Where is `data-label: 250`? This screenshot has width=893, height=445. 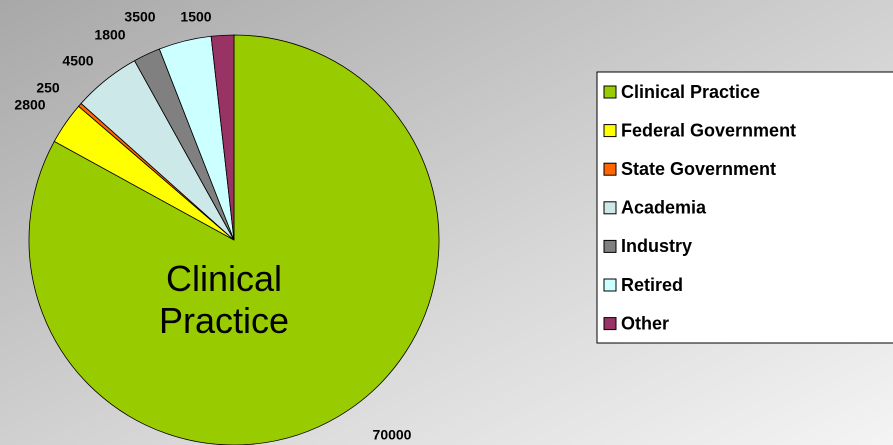
data-label: 250 is located at coordinates (48, 88).